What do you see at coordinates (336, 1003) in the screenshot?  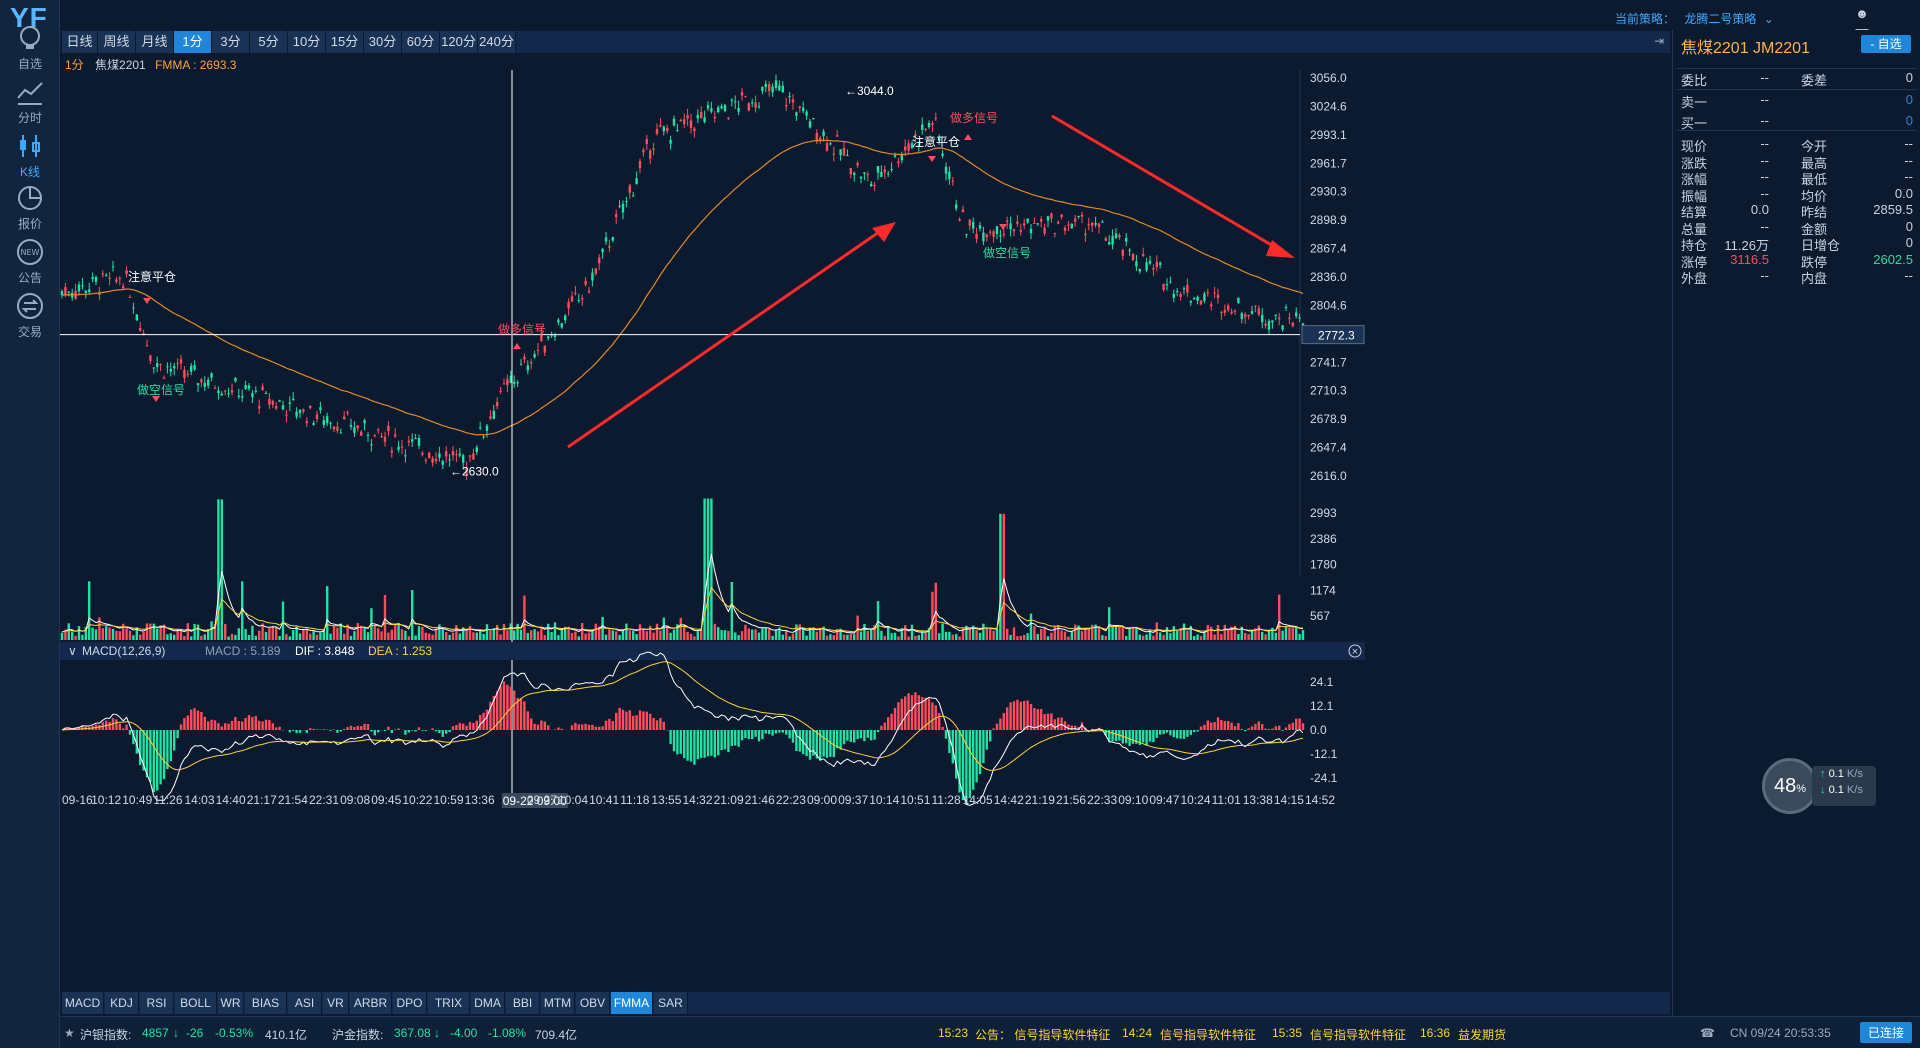 I see `tab-indicator-vr: VR` at bounding box center [336, 1003].